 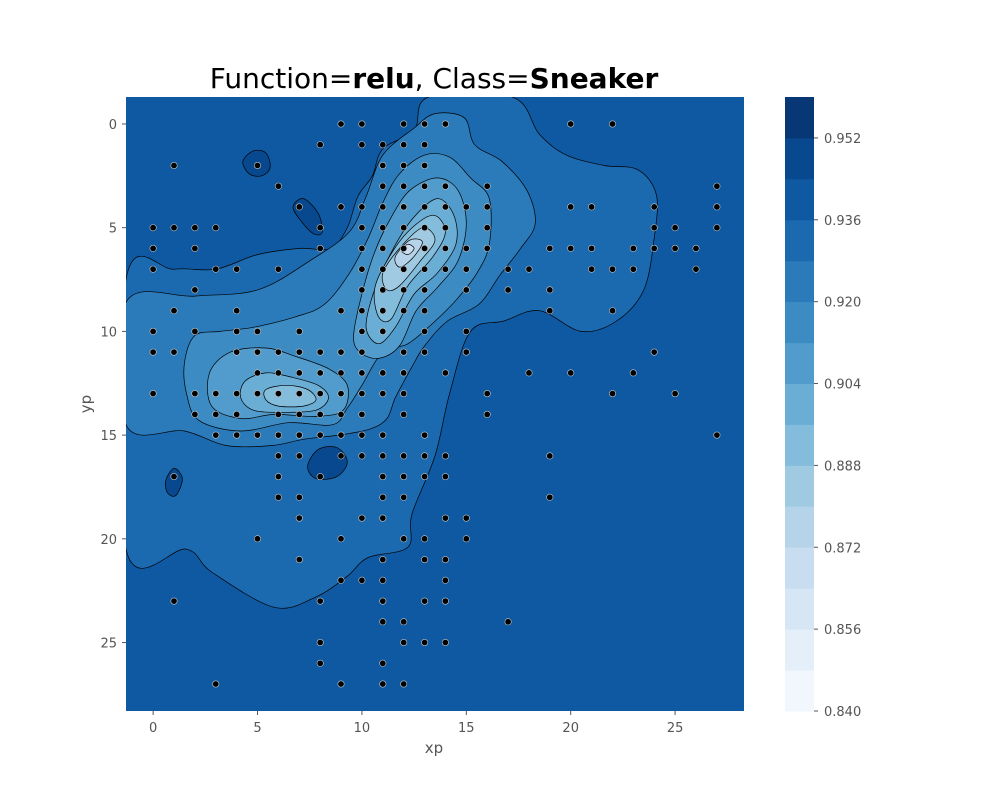 I want to click on y-tick-label: 0, so click(x=113, y=125).